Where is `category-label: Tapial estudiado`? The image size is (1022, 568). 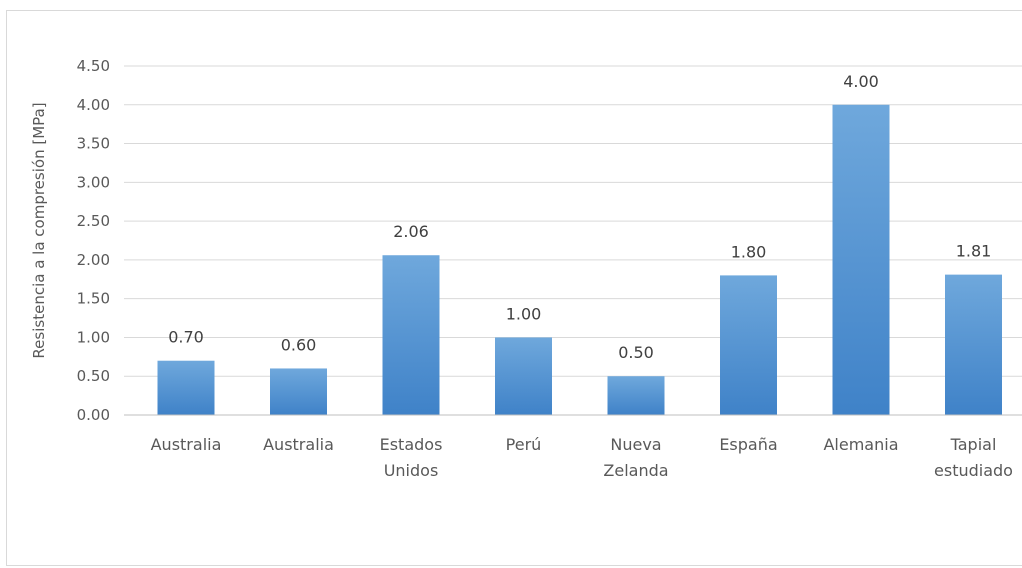 category-label: Tapial estudiado is located at coordinates (973, 457).